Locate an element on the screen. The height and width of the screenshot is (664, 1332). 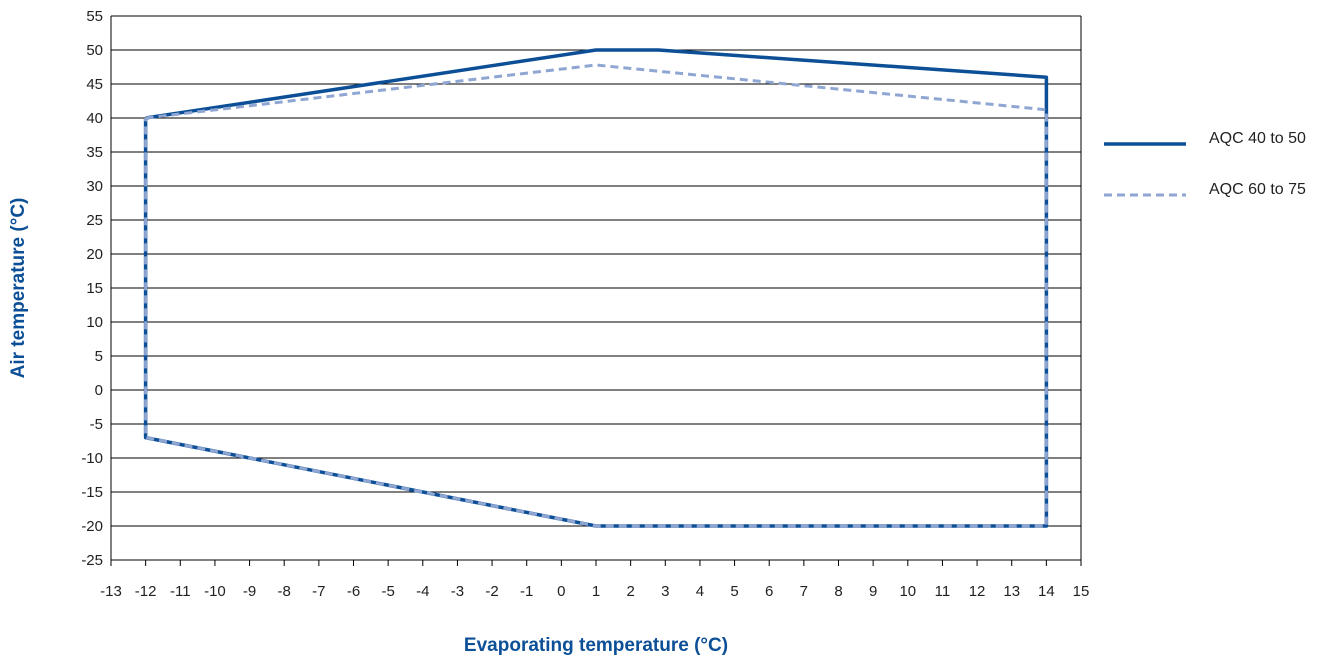
y-tick-label: 30 is located at coordinates (94, 186).